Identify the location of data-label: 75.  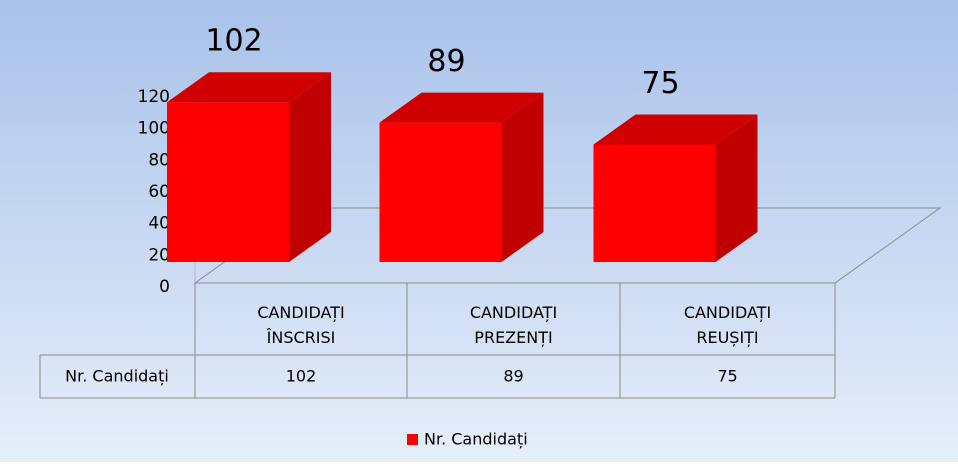
(660, 83).